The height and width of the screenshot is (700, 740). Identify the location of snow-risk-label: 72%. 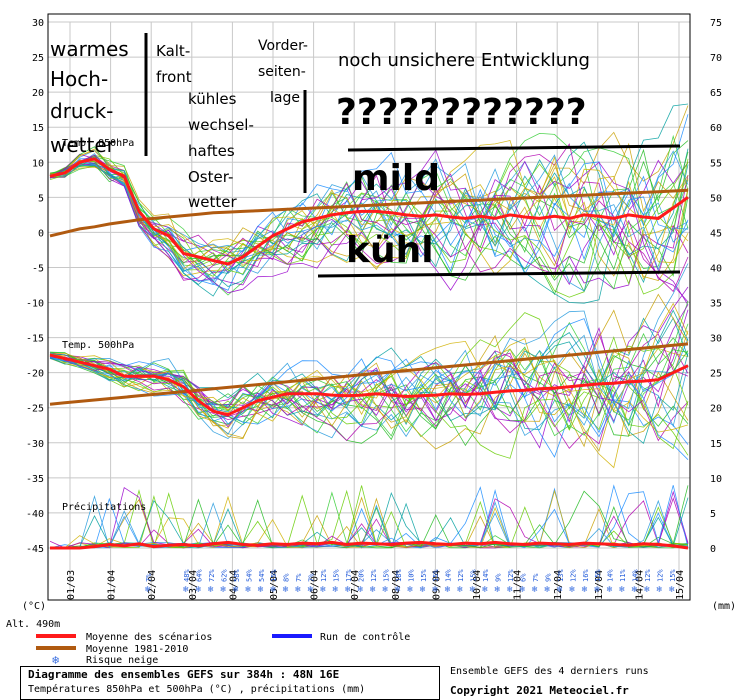
(212, 575).